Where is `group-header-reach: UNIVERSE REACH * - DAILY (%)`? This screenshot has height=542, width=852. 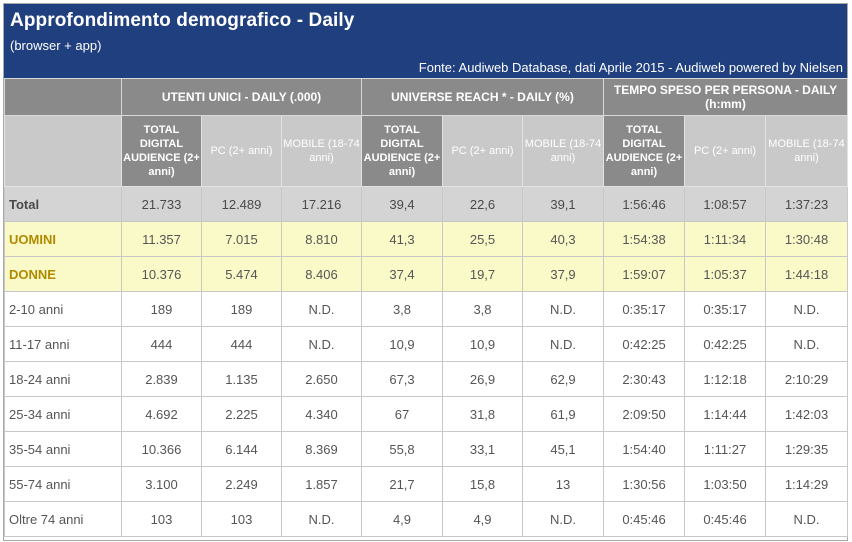
group-header-reach: UNIVERSE REACH * - DAILY (%) is located at coordinates (482, 97).